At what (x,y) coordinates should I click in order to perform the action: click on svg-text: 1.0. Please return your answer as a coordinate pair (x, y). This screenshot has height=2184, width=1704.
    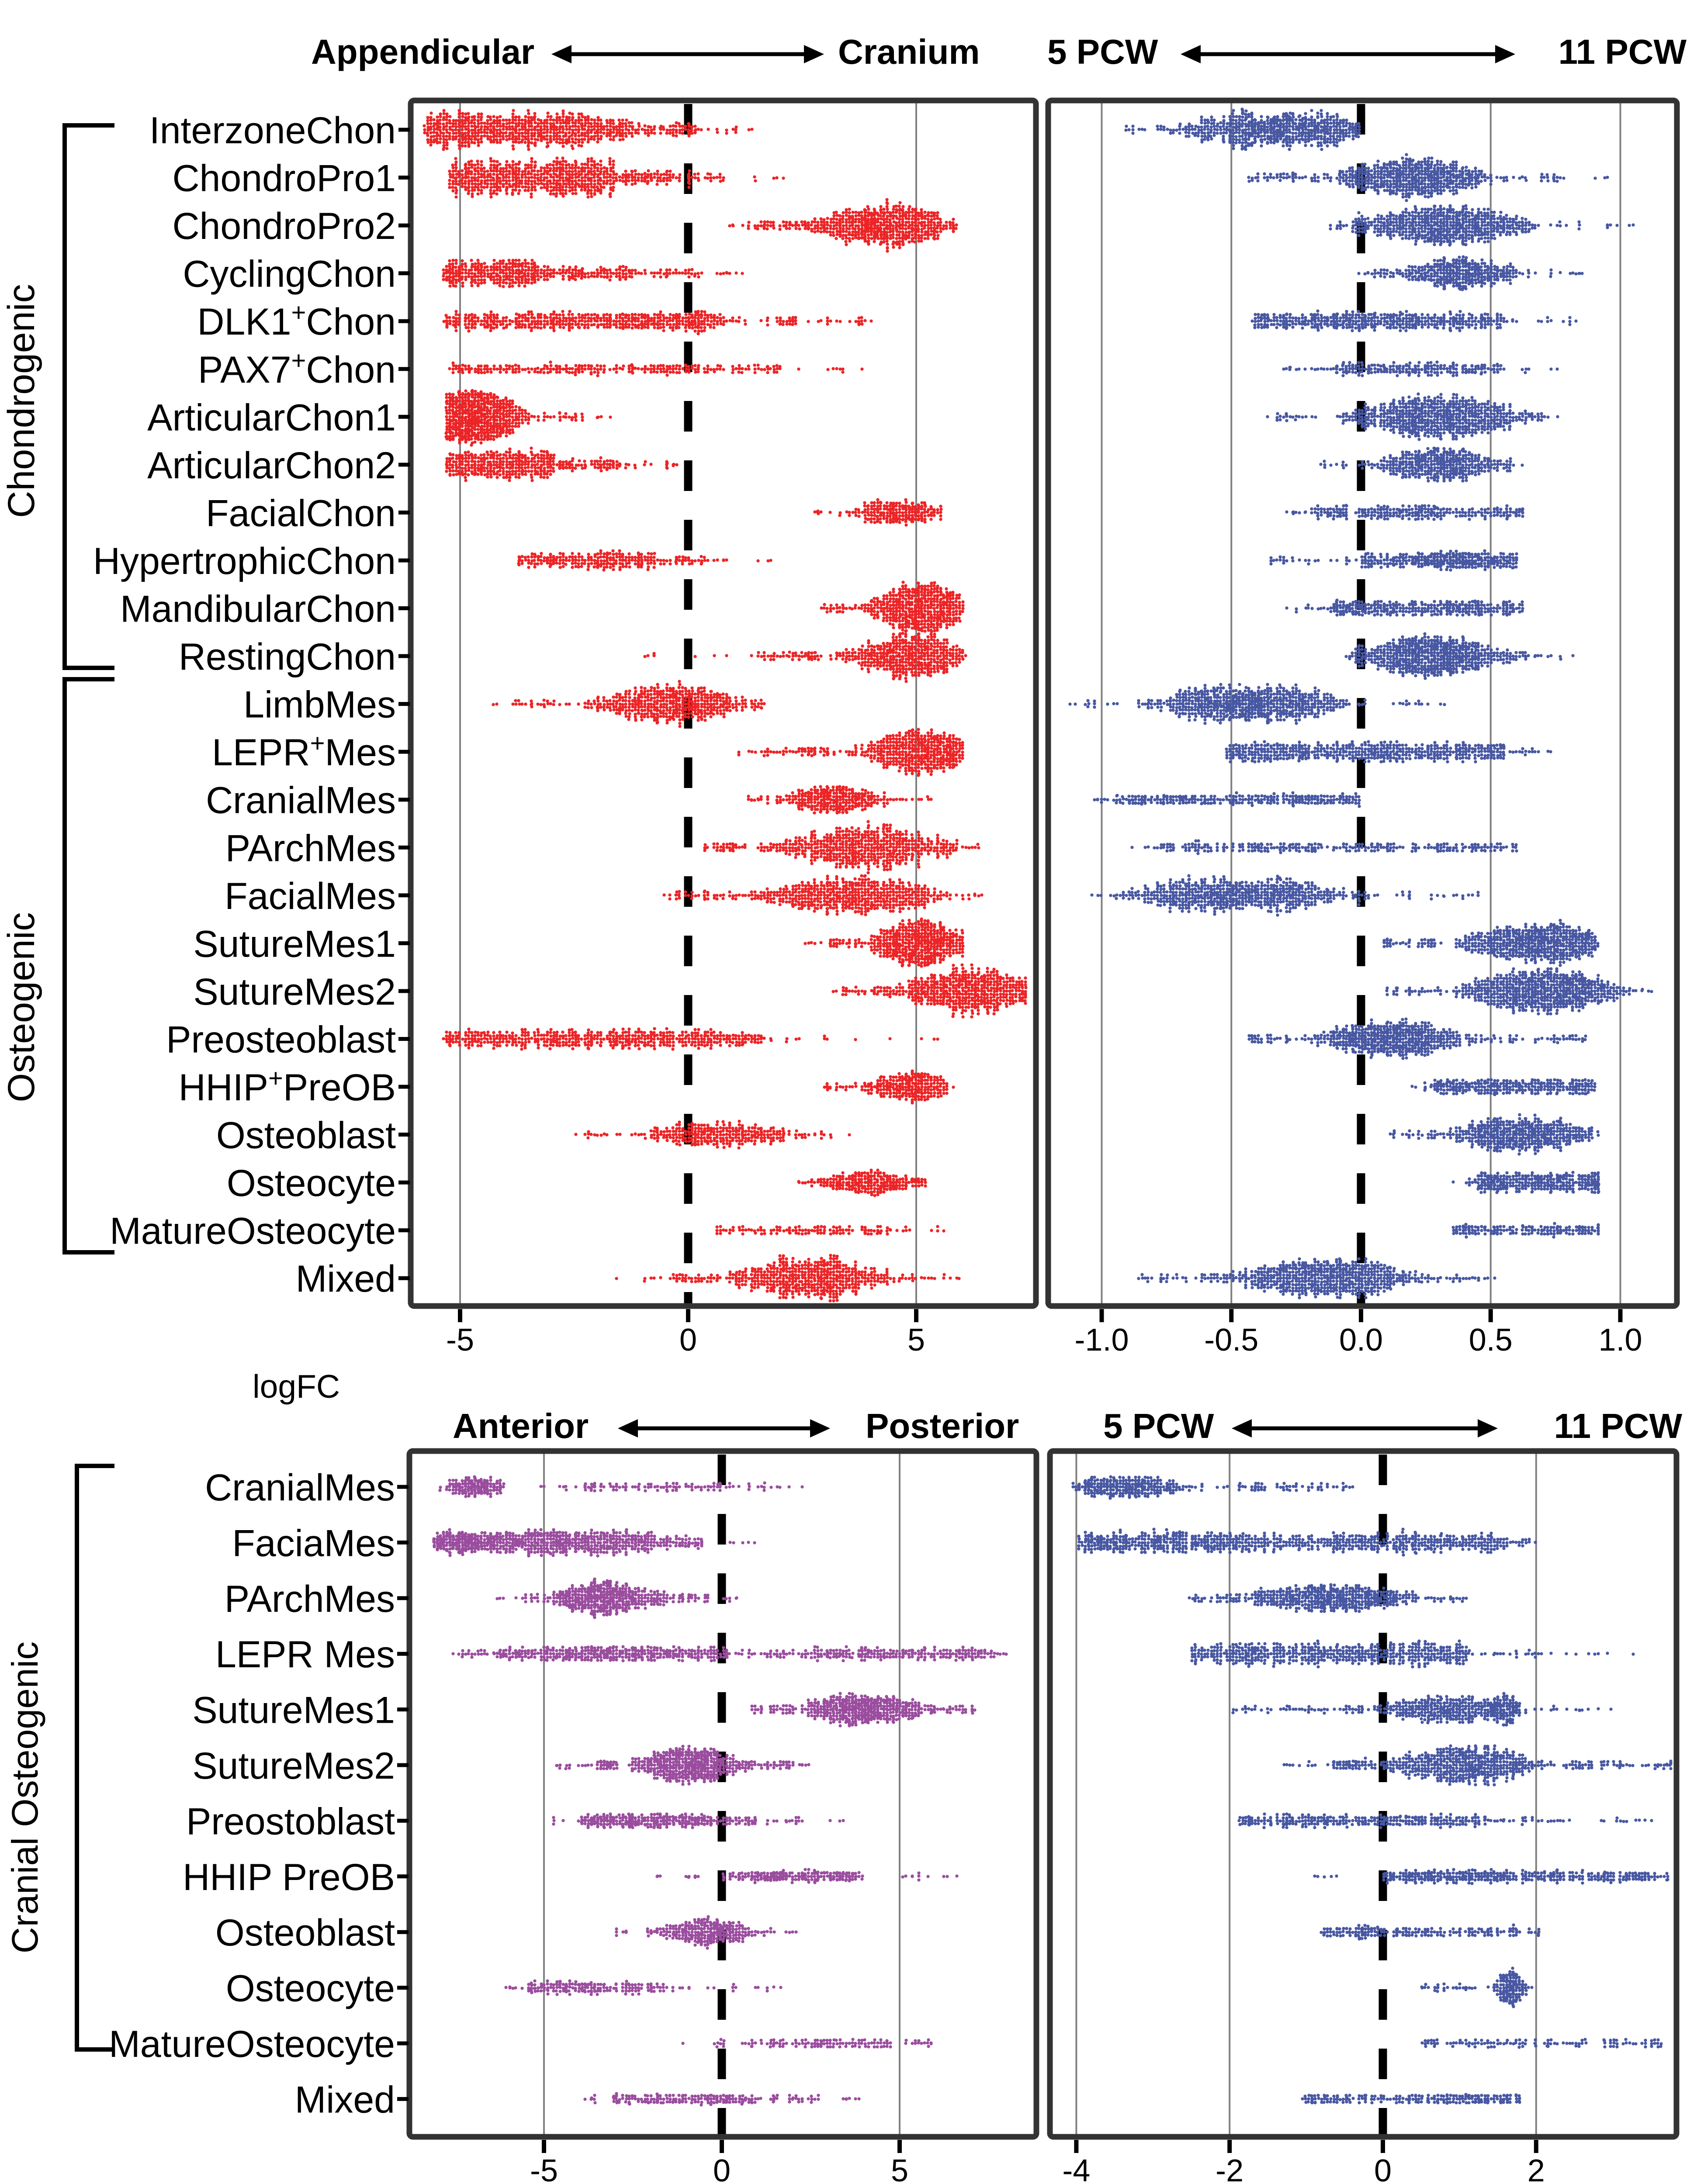
    Looking at the image, I should click on (1620, 1340).